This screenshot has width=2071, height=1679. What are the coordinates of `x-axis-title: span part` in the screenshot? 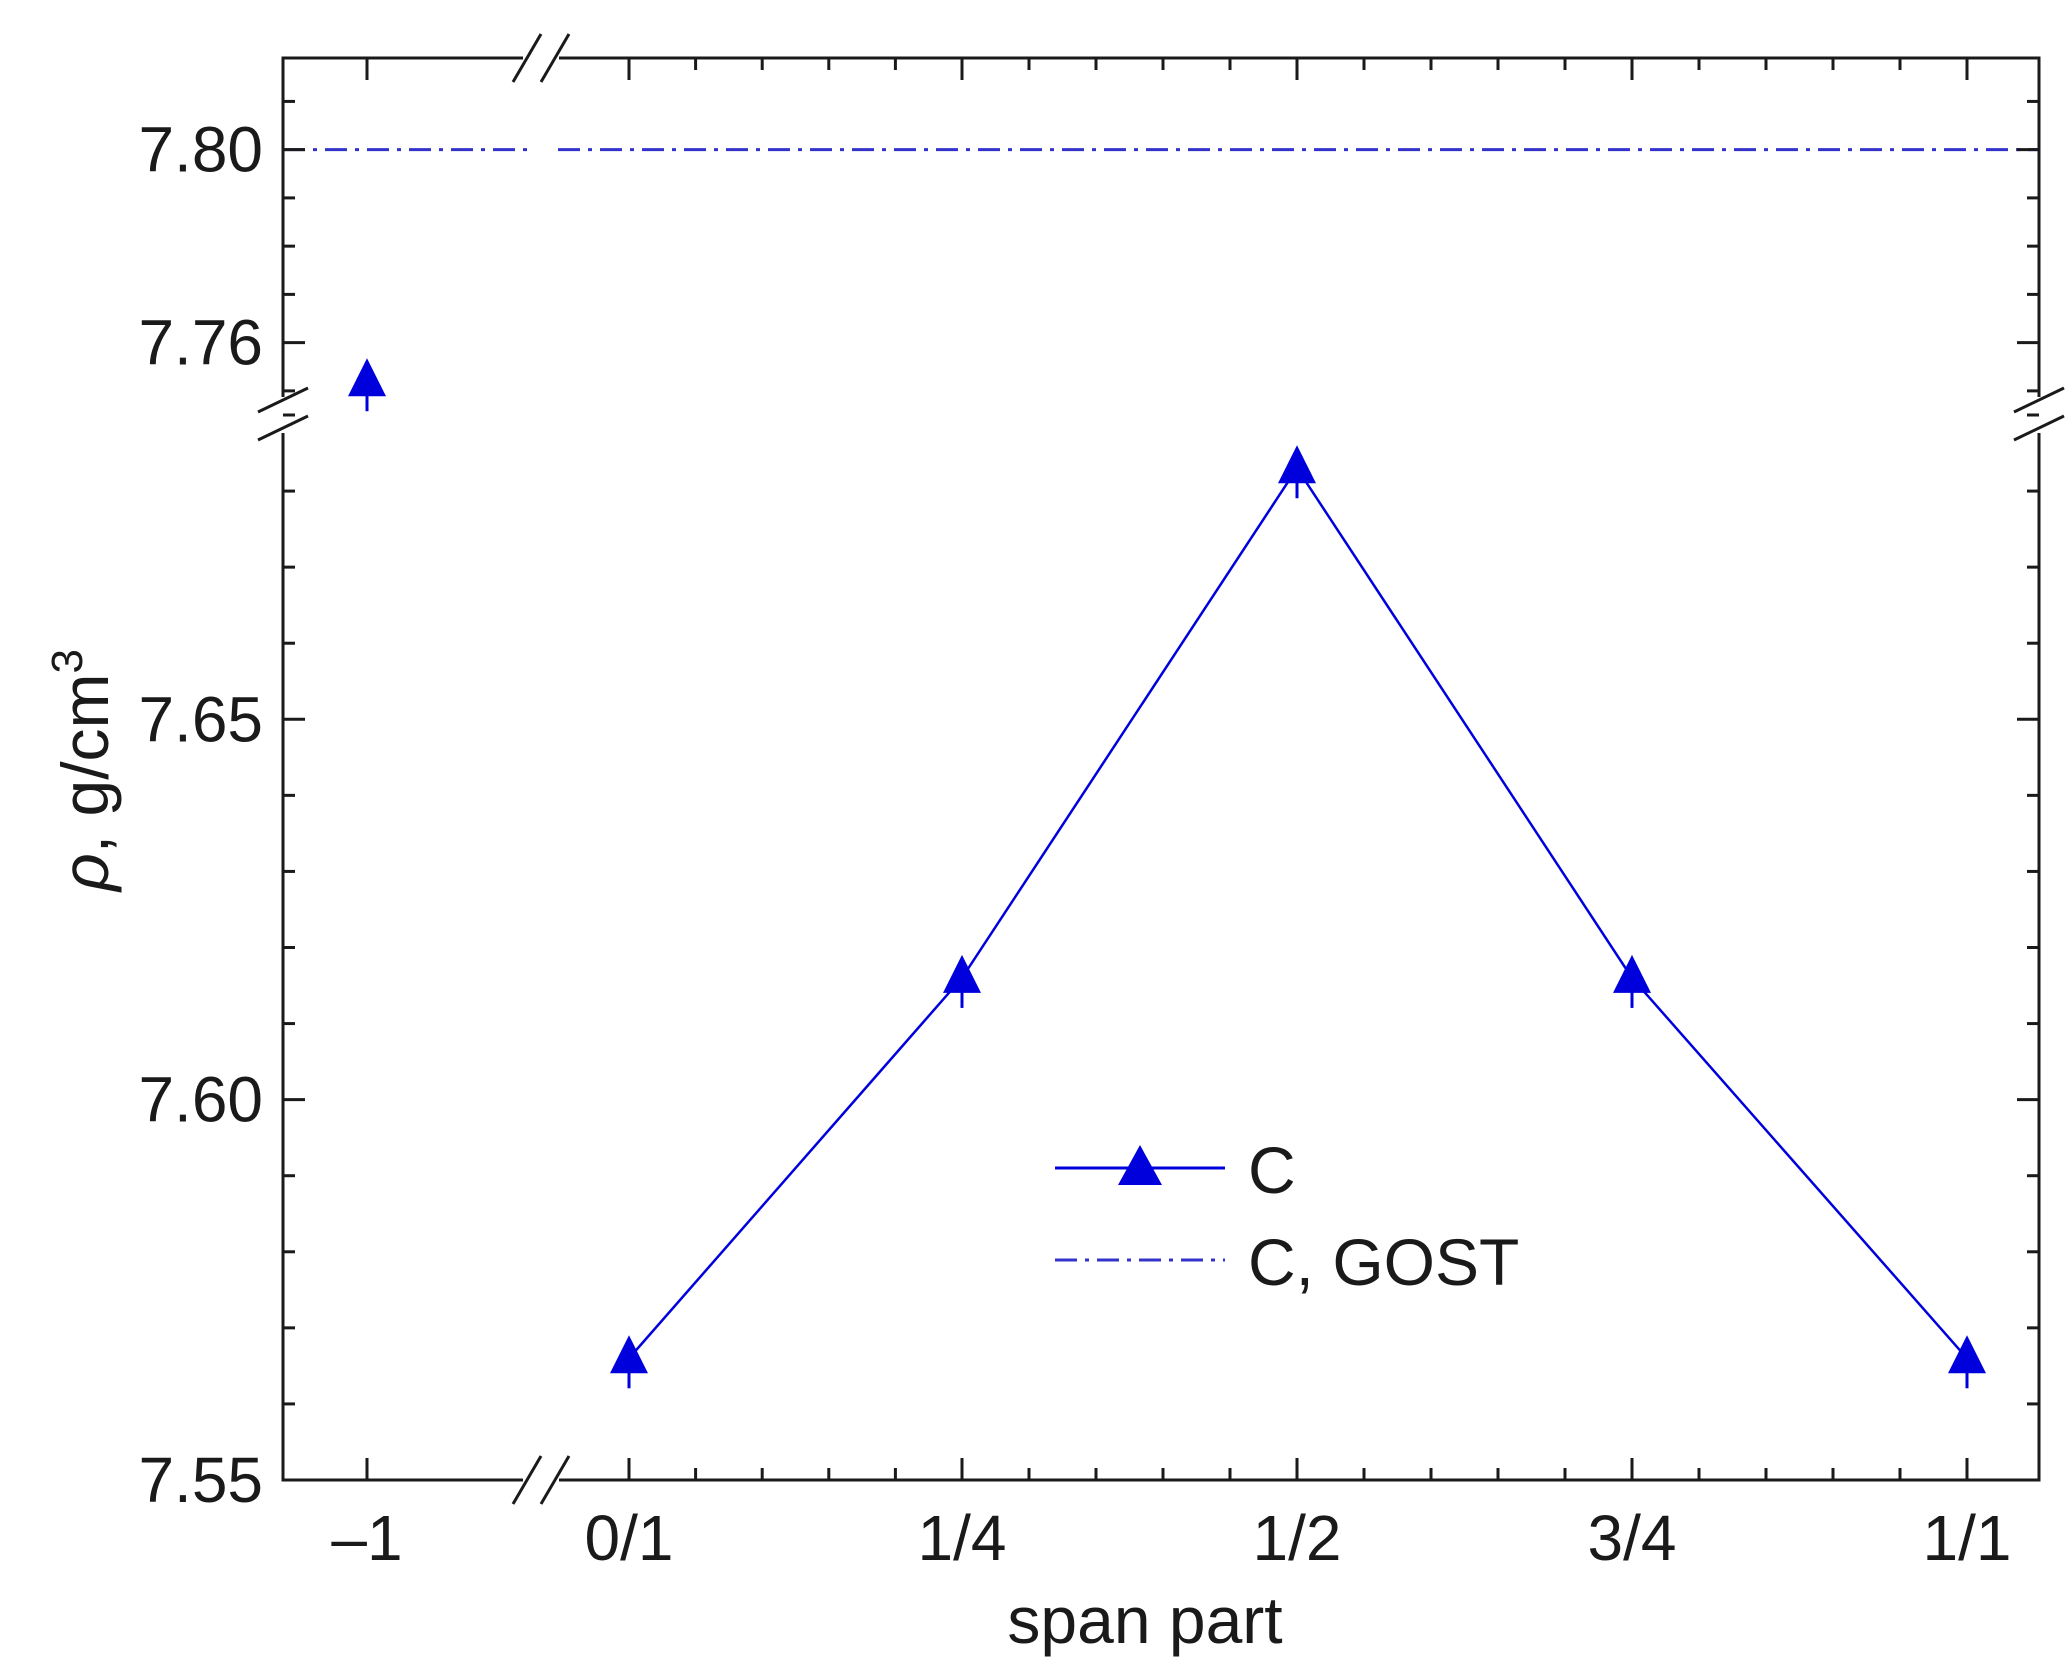 It's located at (1144, 1620).